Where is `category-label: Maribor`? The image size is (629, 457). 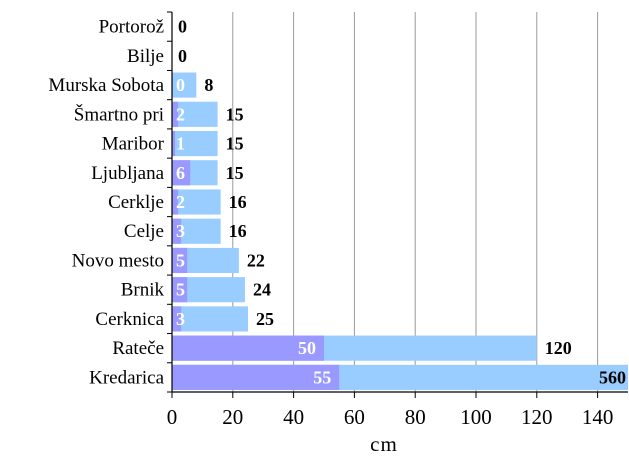 category-label: Maribor is located at coordinates (133, 144).